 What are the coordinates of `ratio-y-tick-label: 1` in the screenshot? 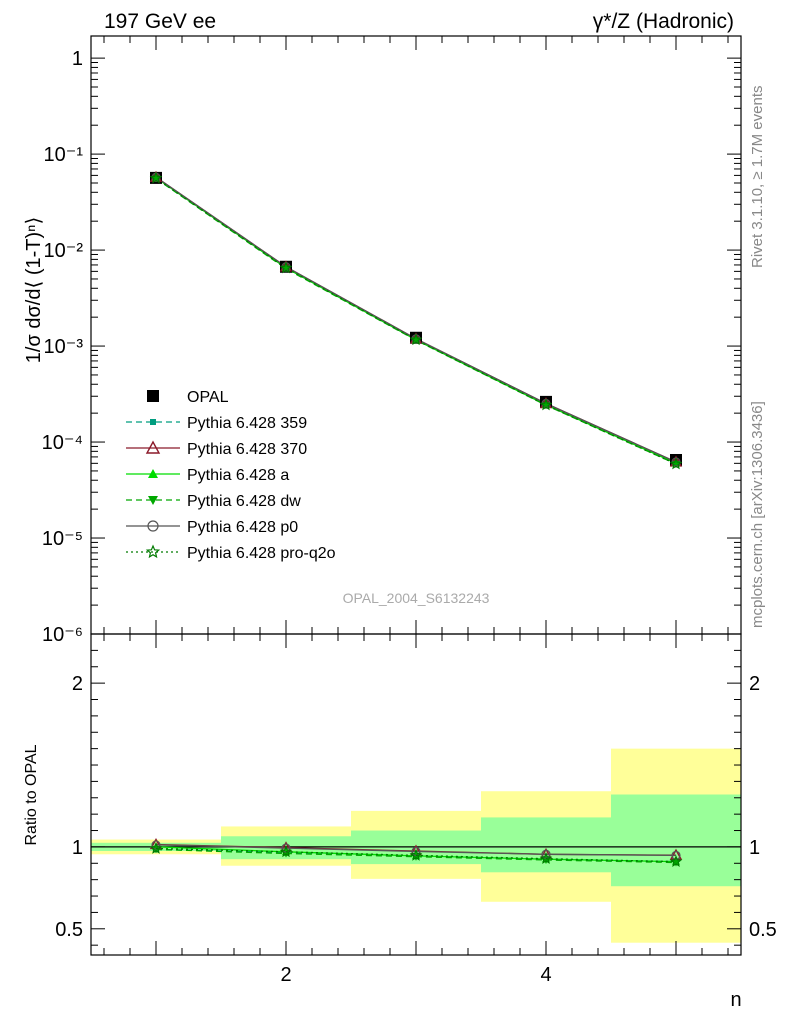 It's located at (77, 848).